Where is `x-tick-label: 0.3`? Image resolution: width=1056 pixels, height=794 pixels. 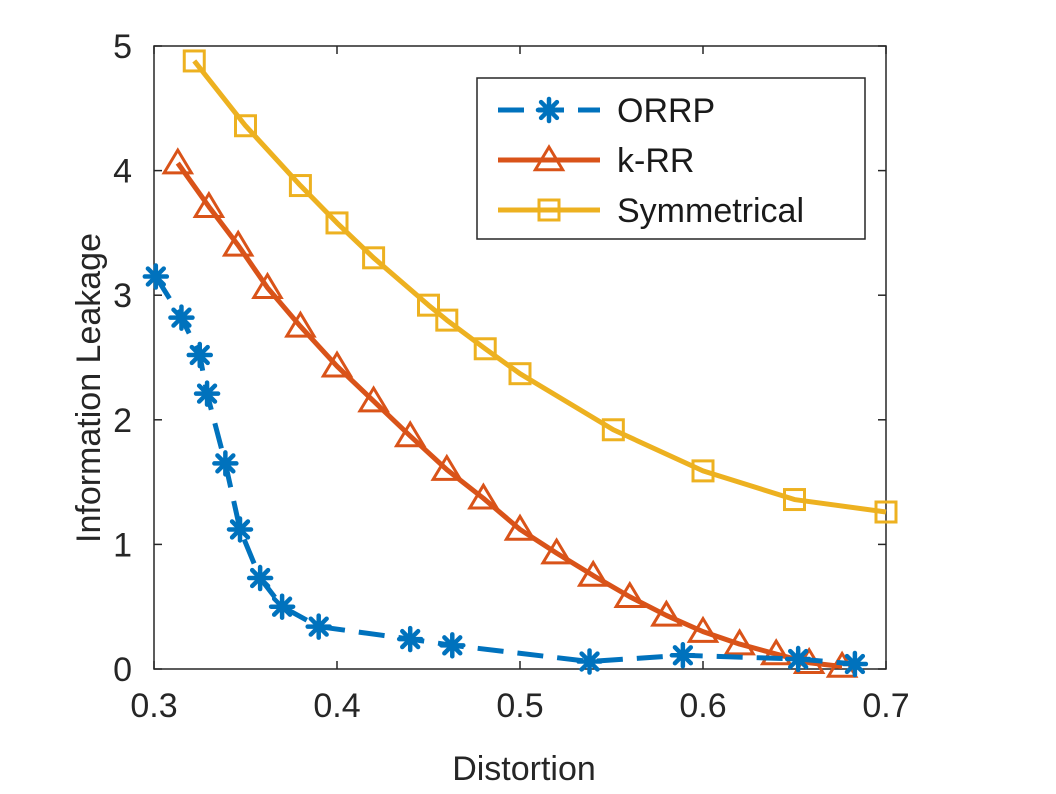
x-tick-label: 0.3 is located at coordinates (153, 706).